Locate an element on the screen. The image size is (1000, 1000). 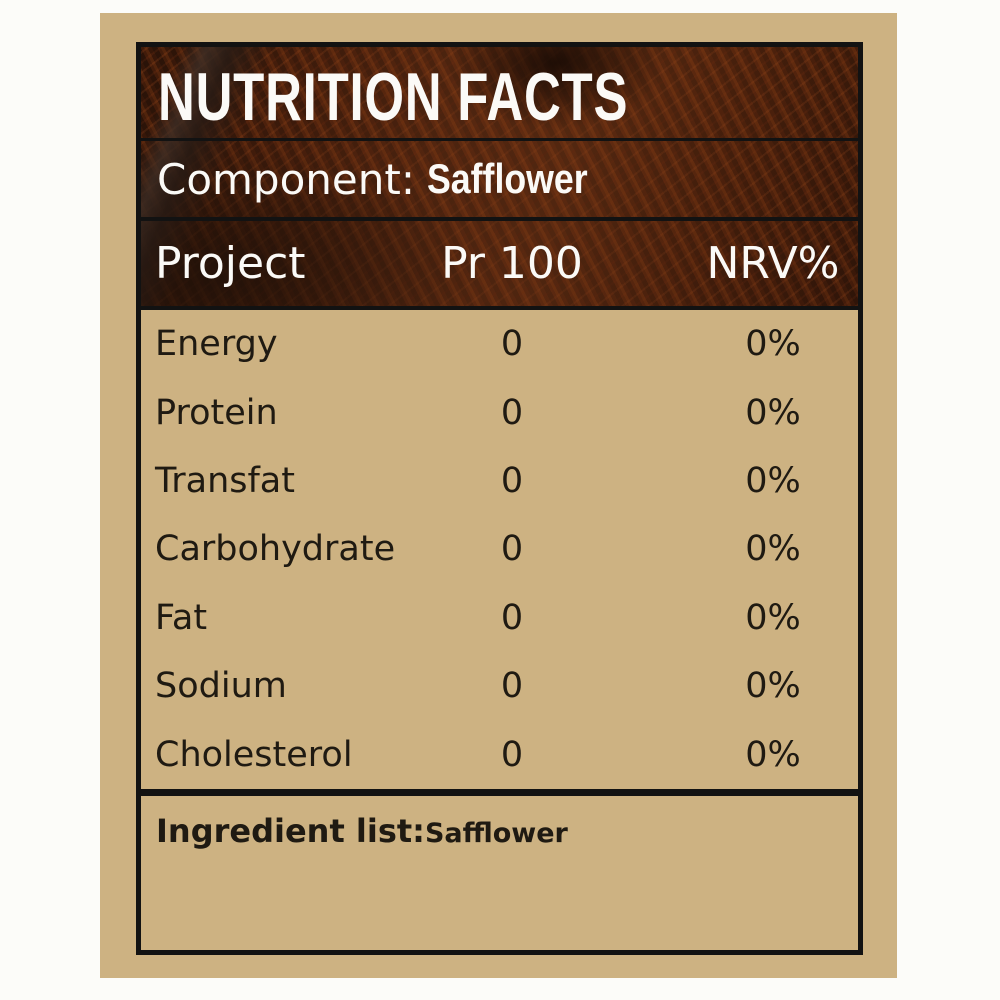
component-label: Component: is located at coordinates (286, 179).